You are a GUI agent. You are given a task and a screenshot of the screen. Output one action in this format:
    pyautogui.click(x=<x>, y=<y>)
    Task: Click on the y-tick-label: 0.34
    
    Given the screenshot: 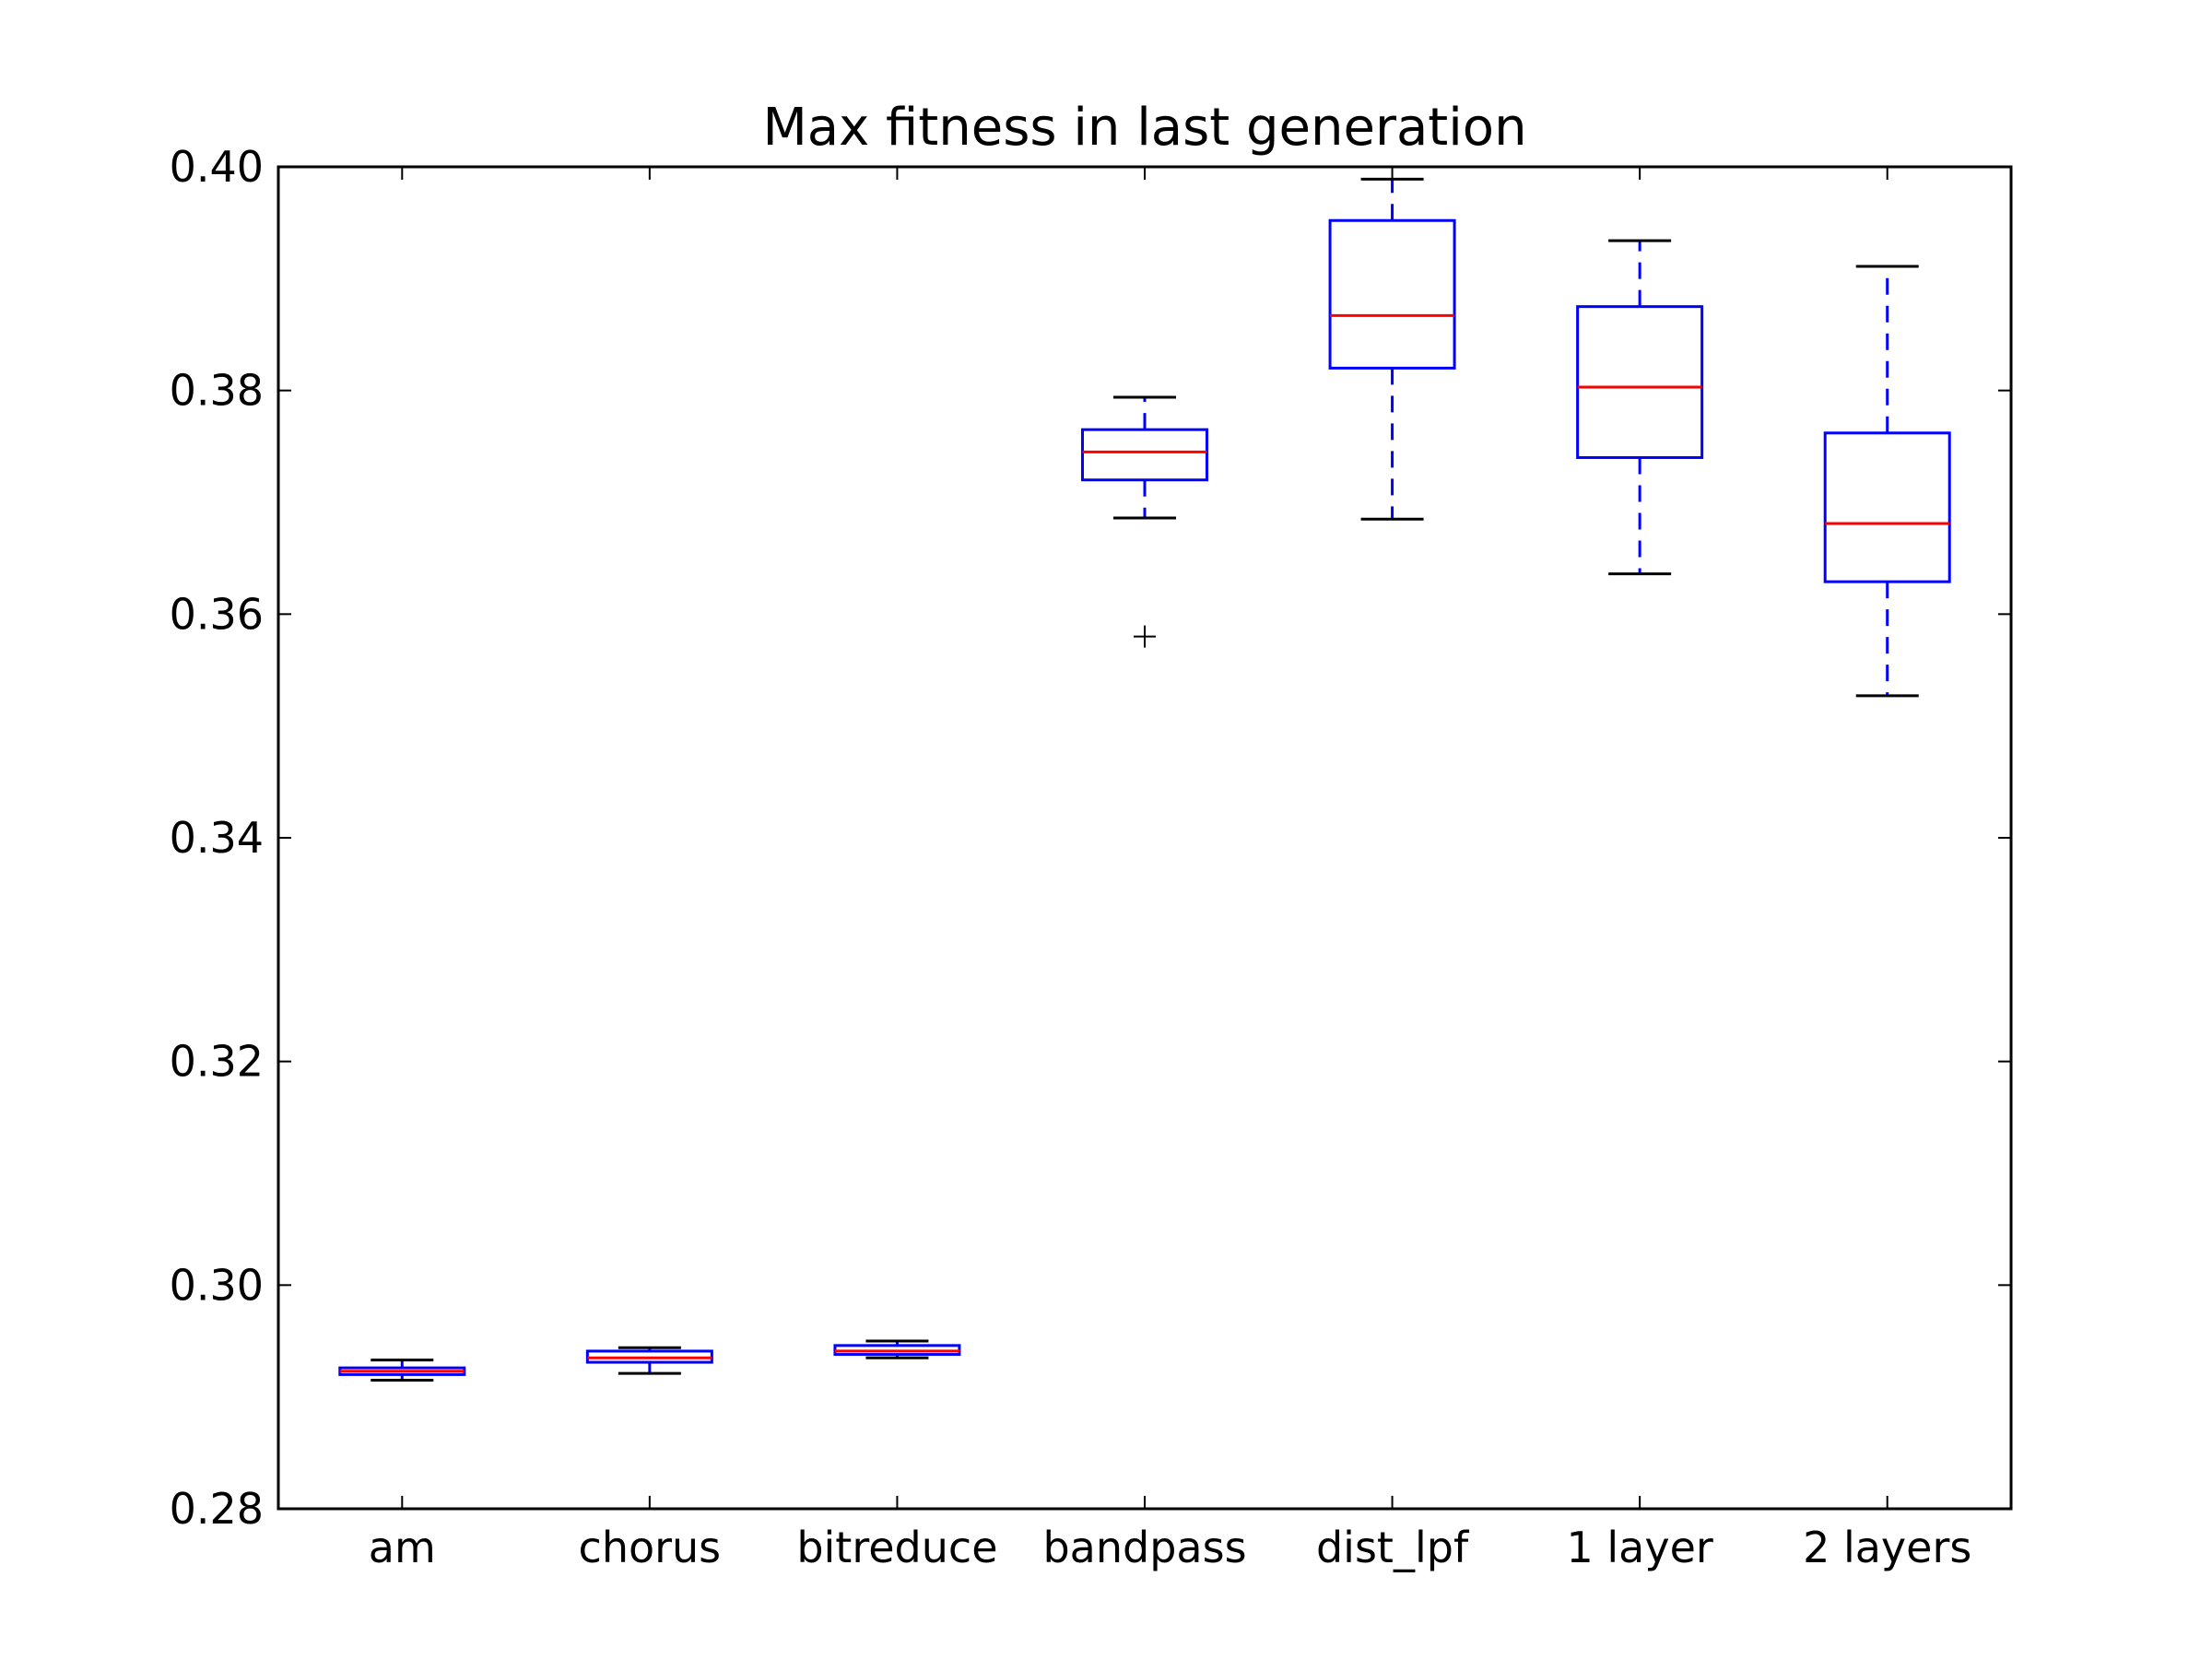 What is the action you would take?
    pyautogui.click(x=217, y=838)
    